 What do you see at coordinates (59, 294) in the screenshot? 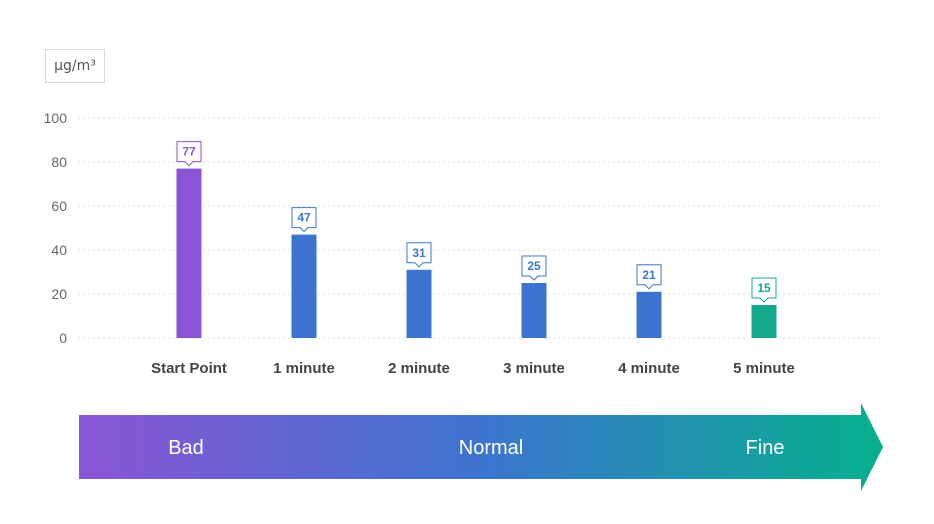
I see `y-tick-label: 20` at bounding box center [59, 294].